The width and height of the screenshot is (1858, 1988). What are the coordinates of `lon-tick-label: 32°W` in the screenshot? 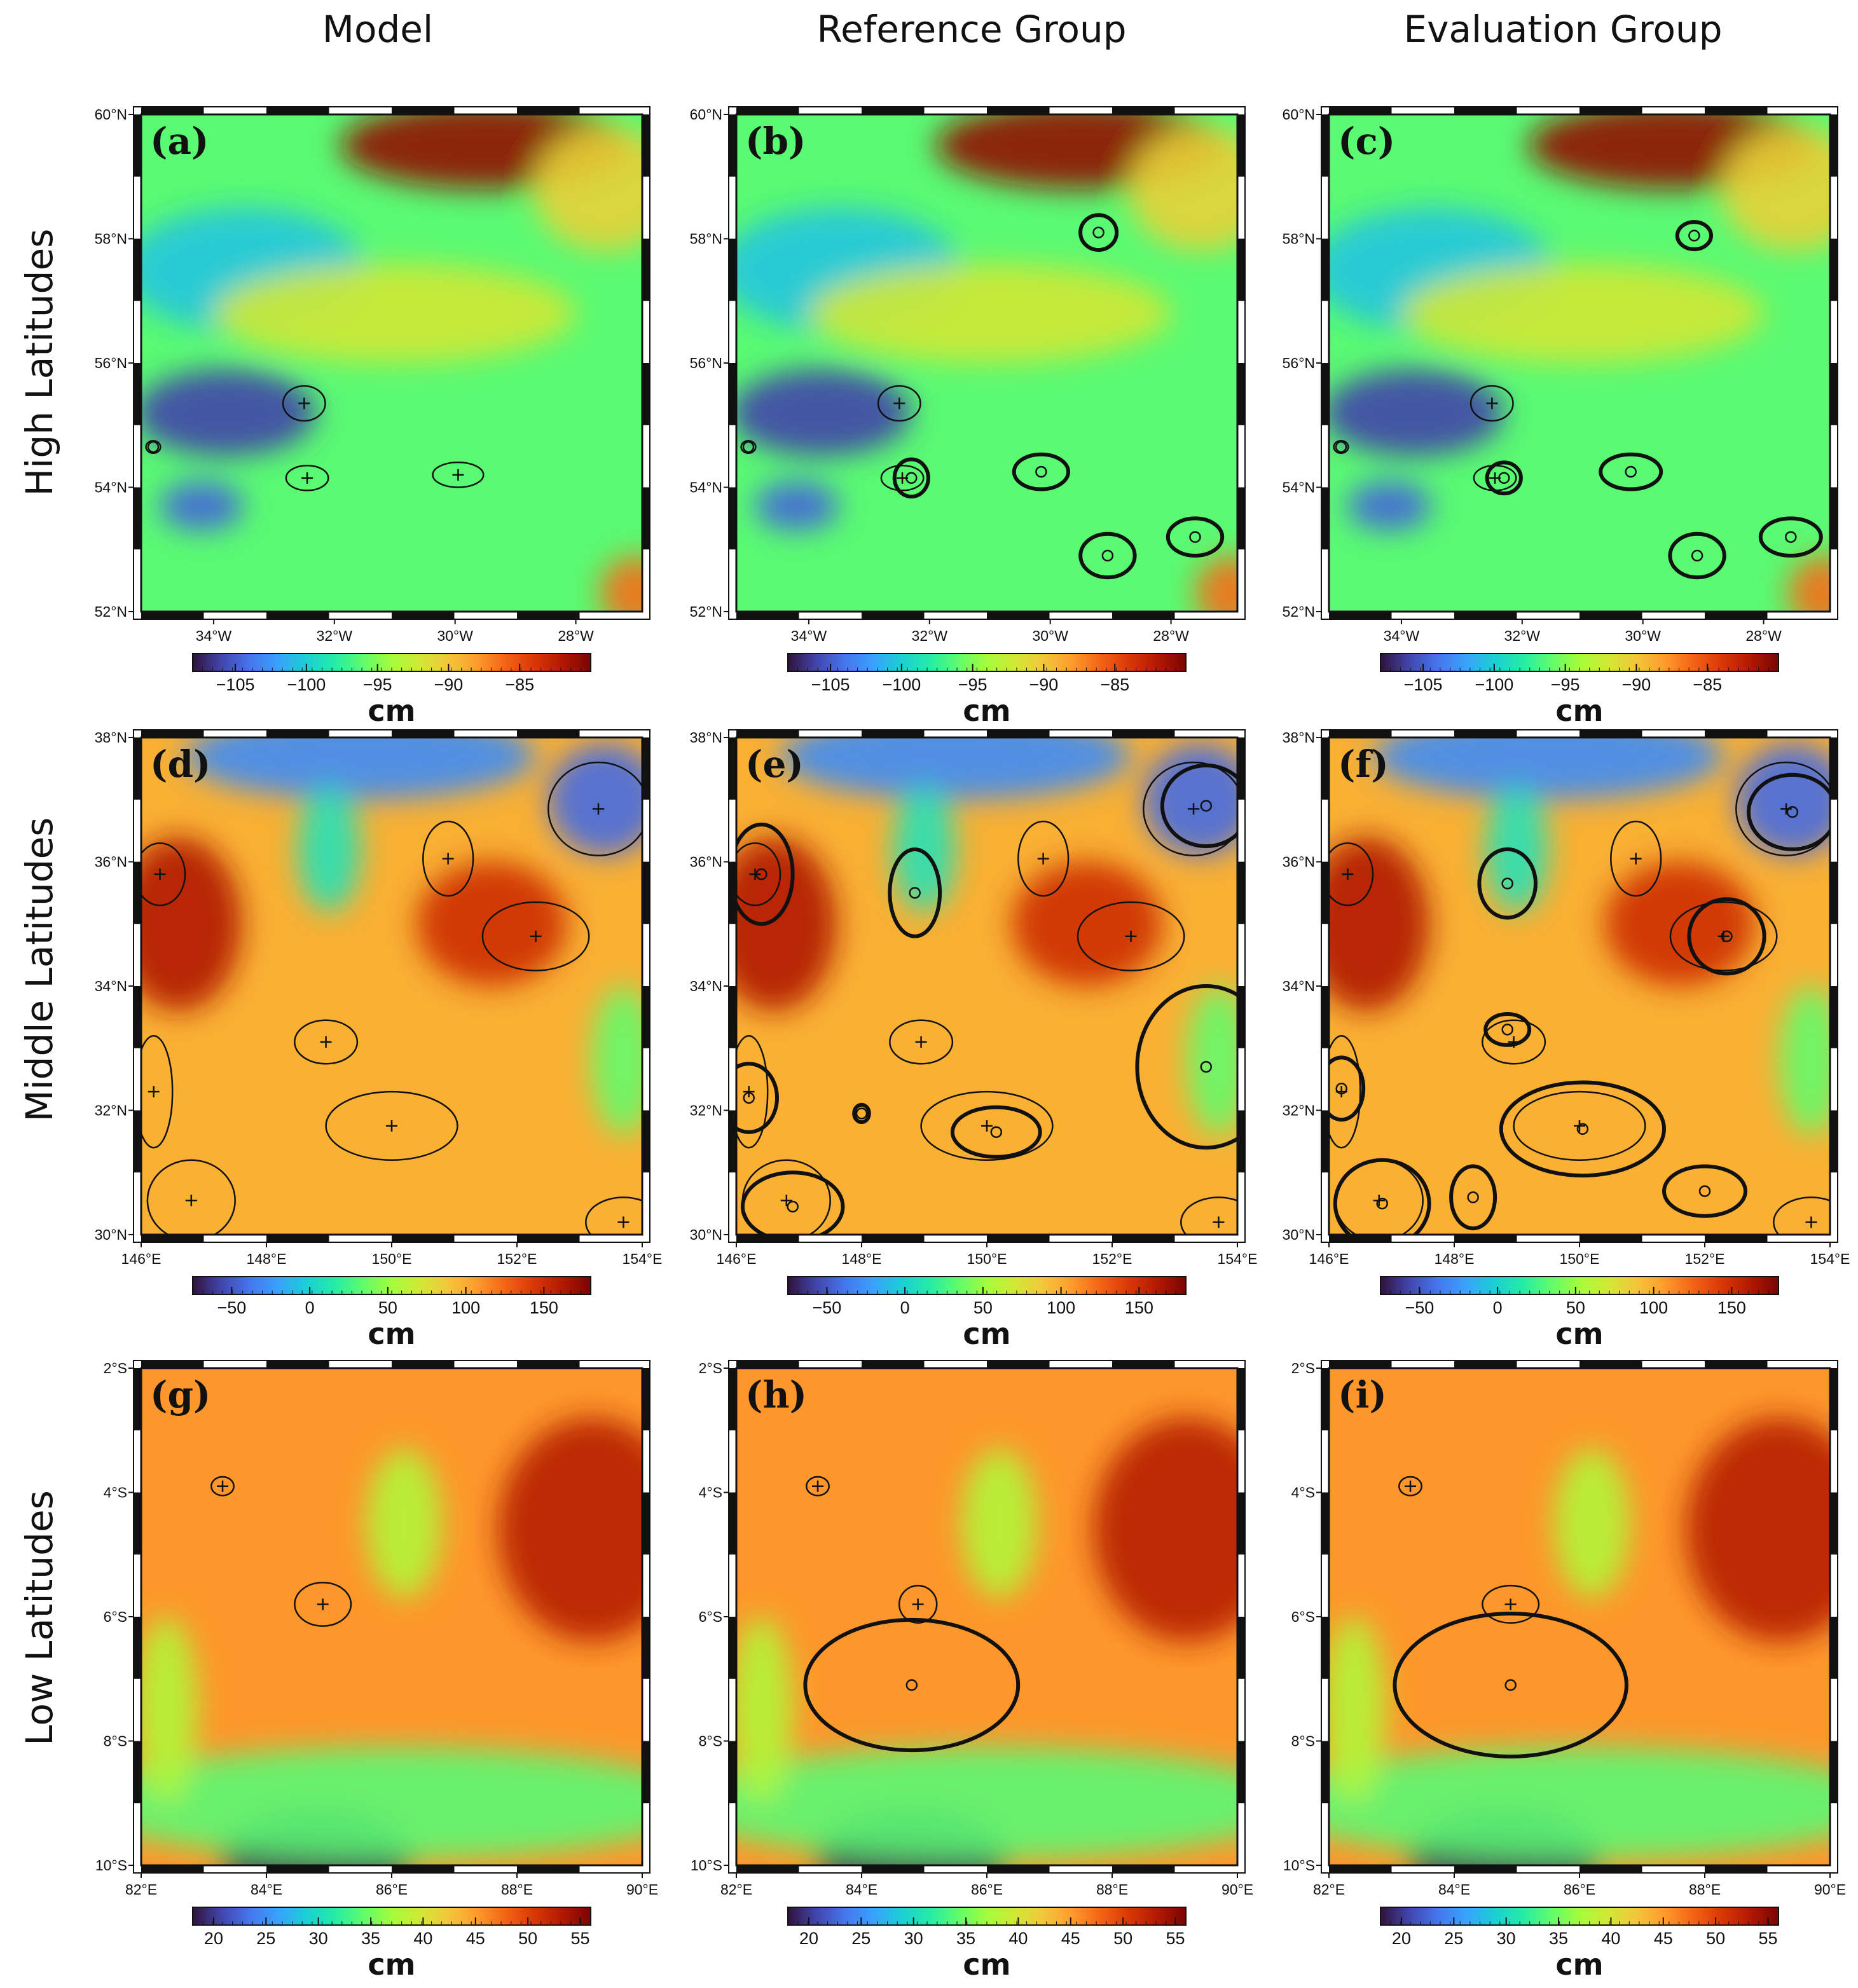 It's located at (1523, 635).